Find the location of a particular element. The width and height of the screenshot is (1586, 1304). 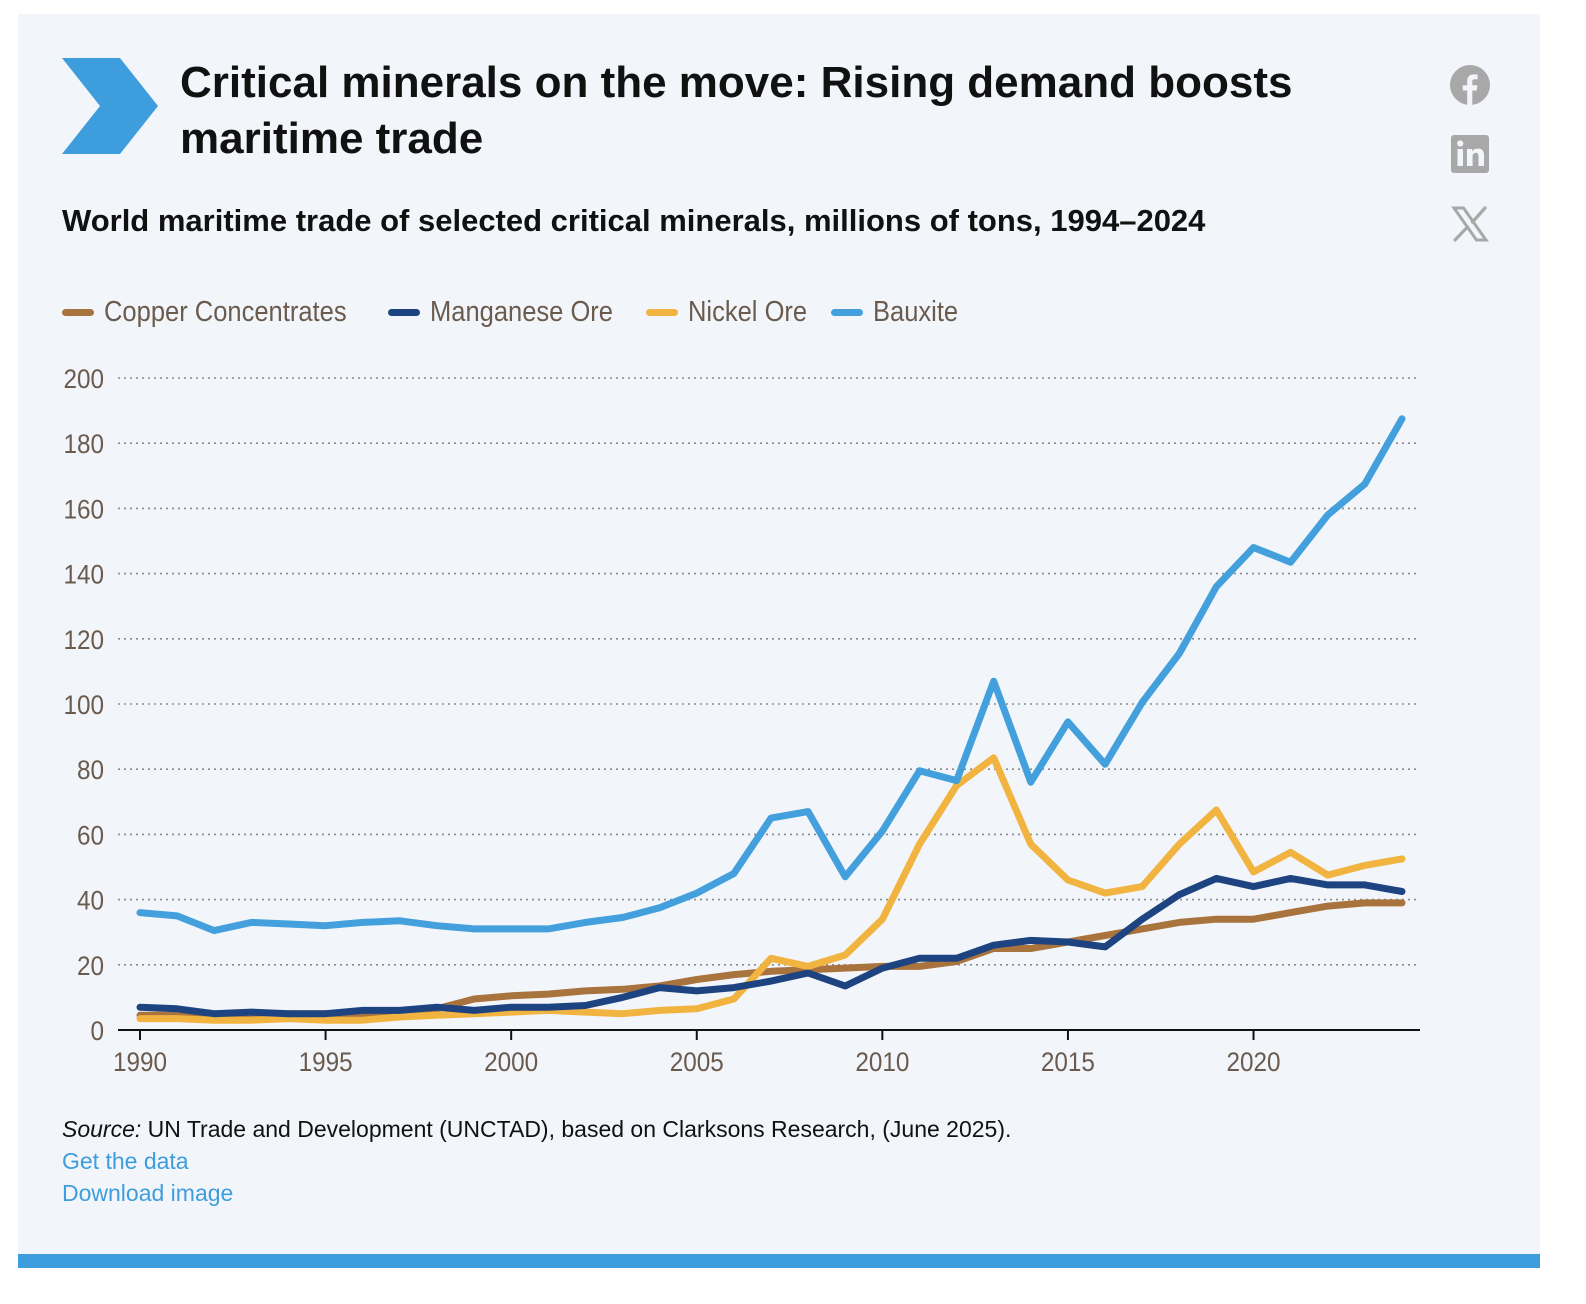

y-tick-label: 60 is located at coordinates (90, 835).